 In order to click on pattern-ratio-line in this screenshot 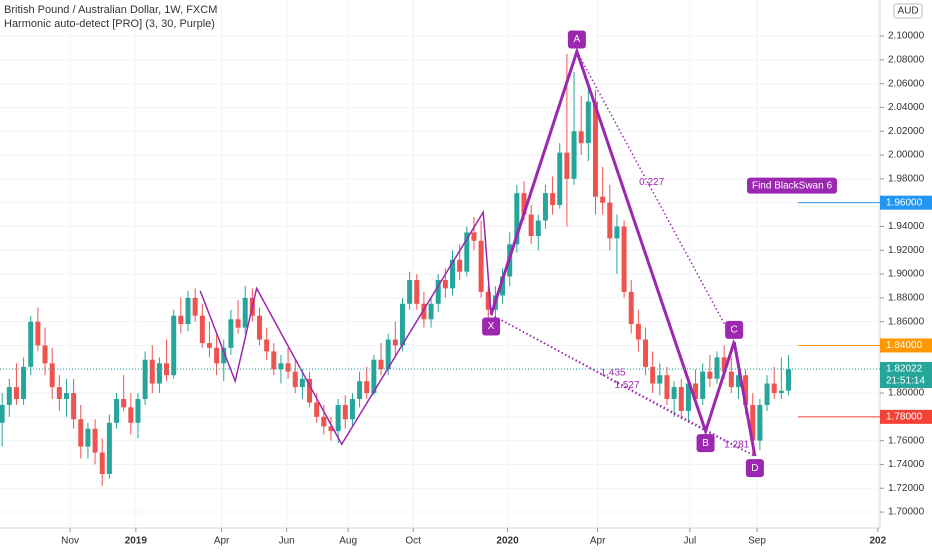, I will do `click(623, 385)`.